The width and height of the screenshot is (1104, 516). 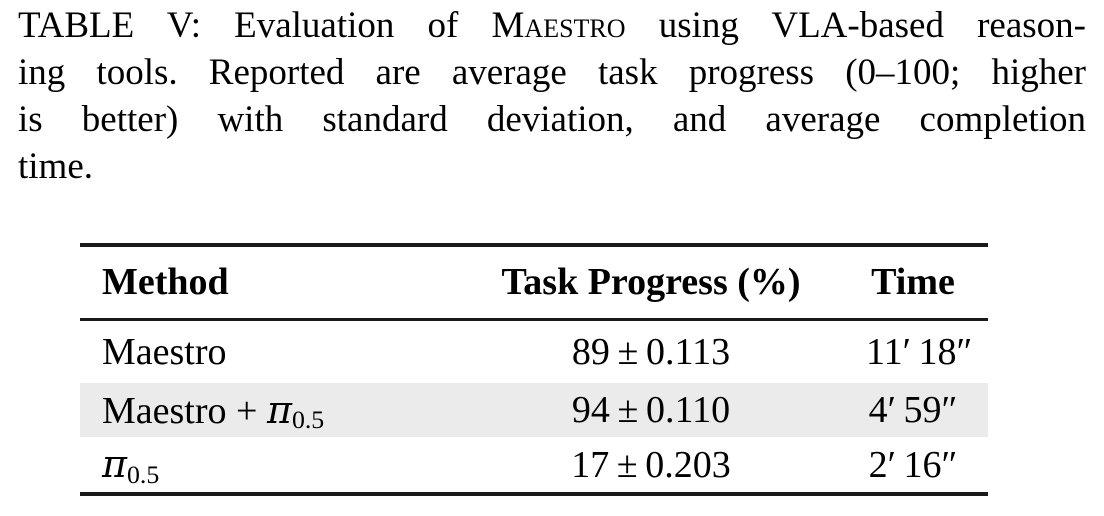 I want to click on column-header-time: Time, so click(x=927, y=283).